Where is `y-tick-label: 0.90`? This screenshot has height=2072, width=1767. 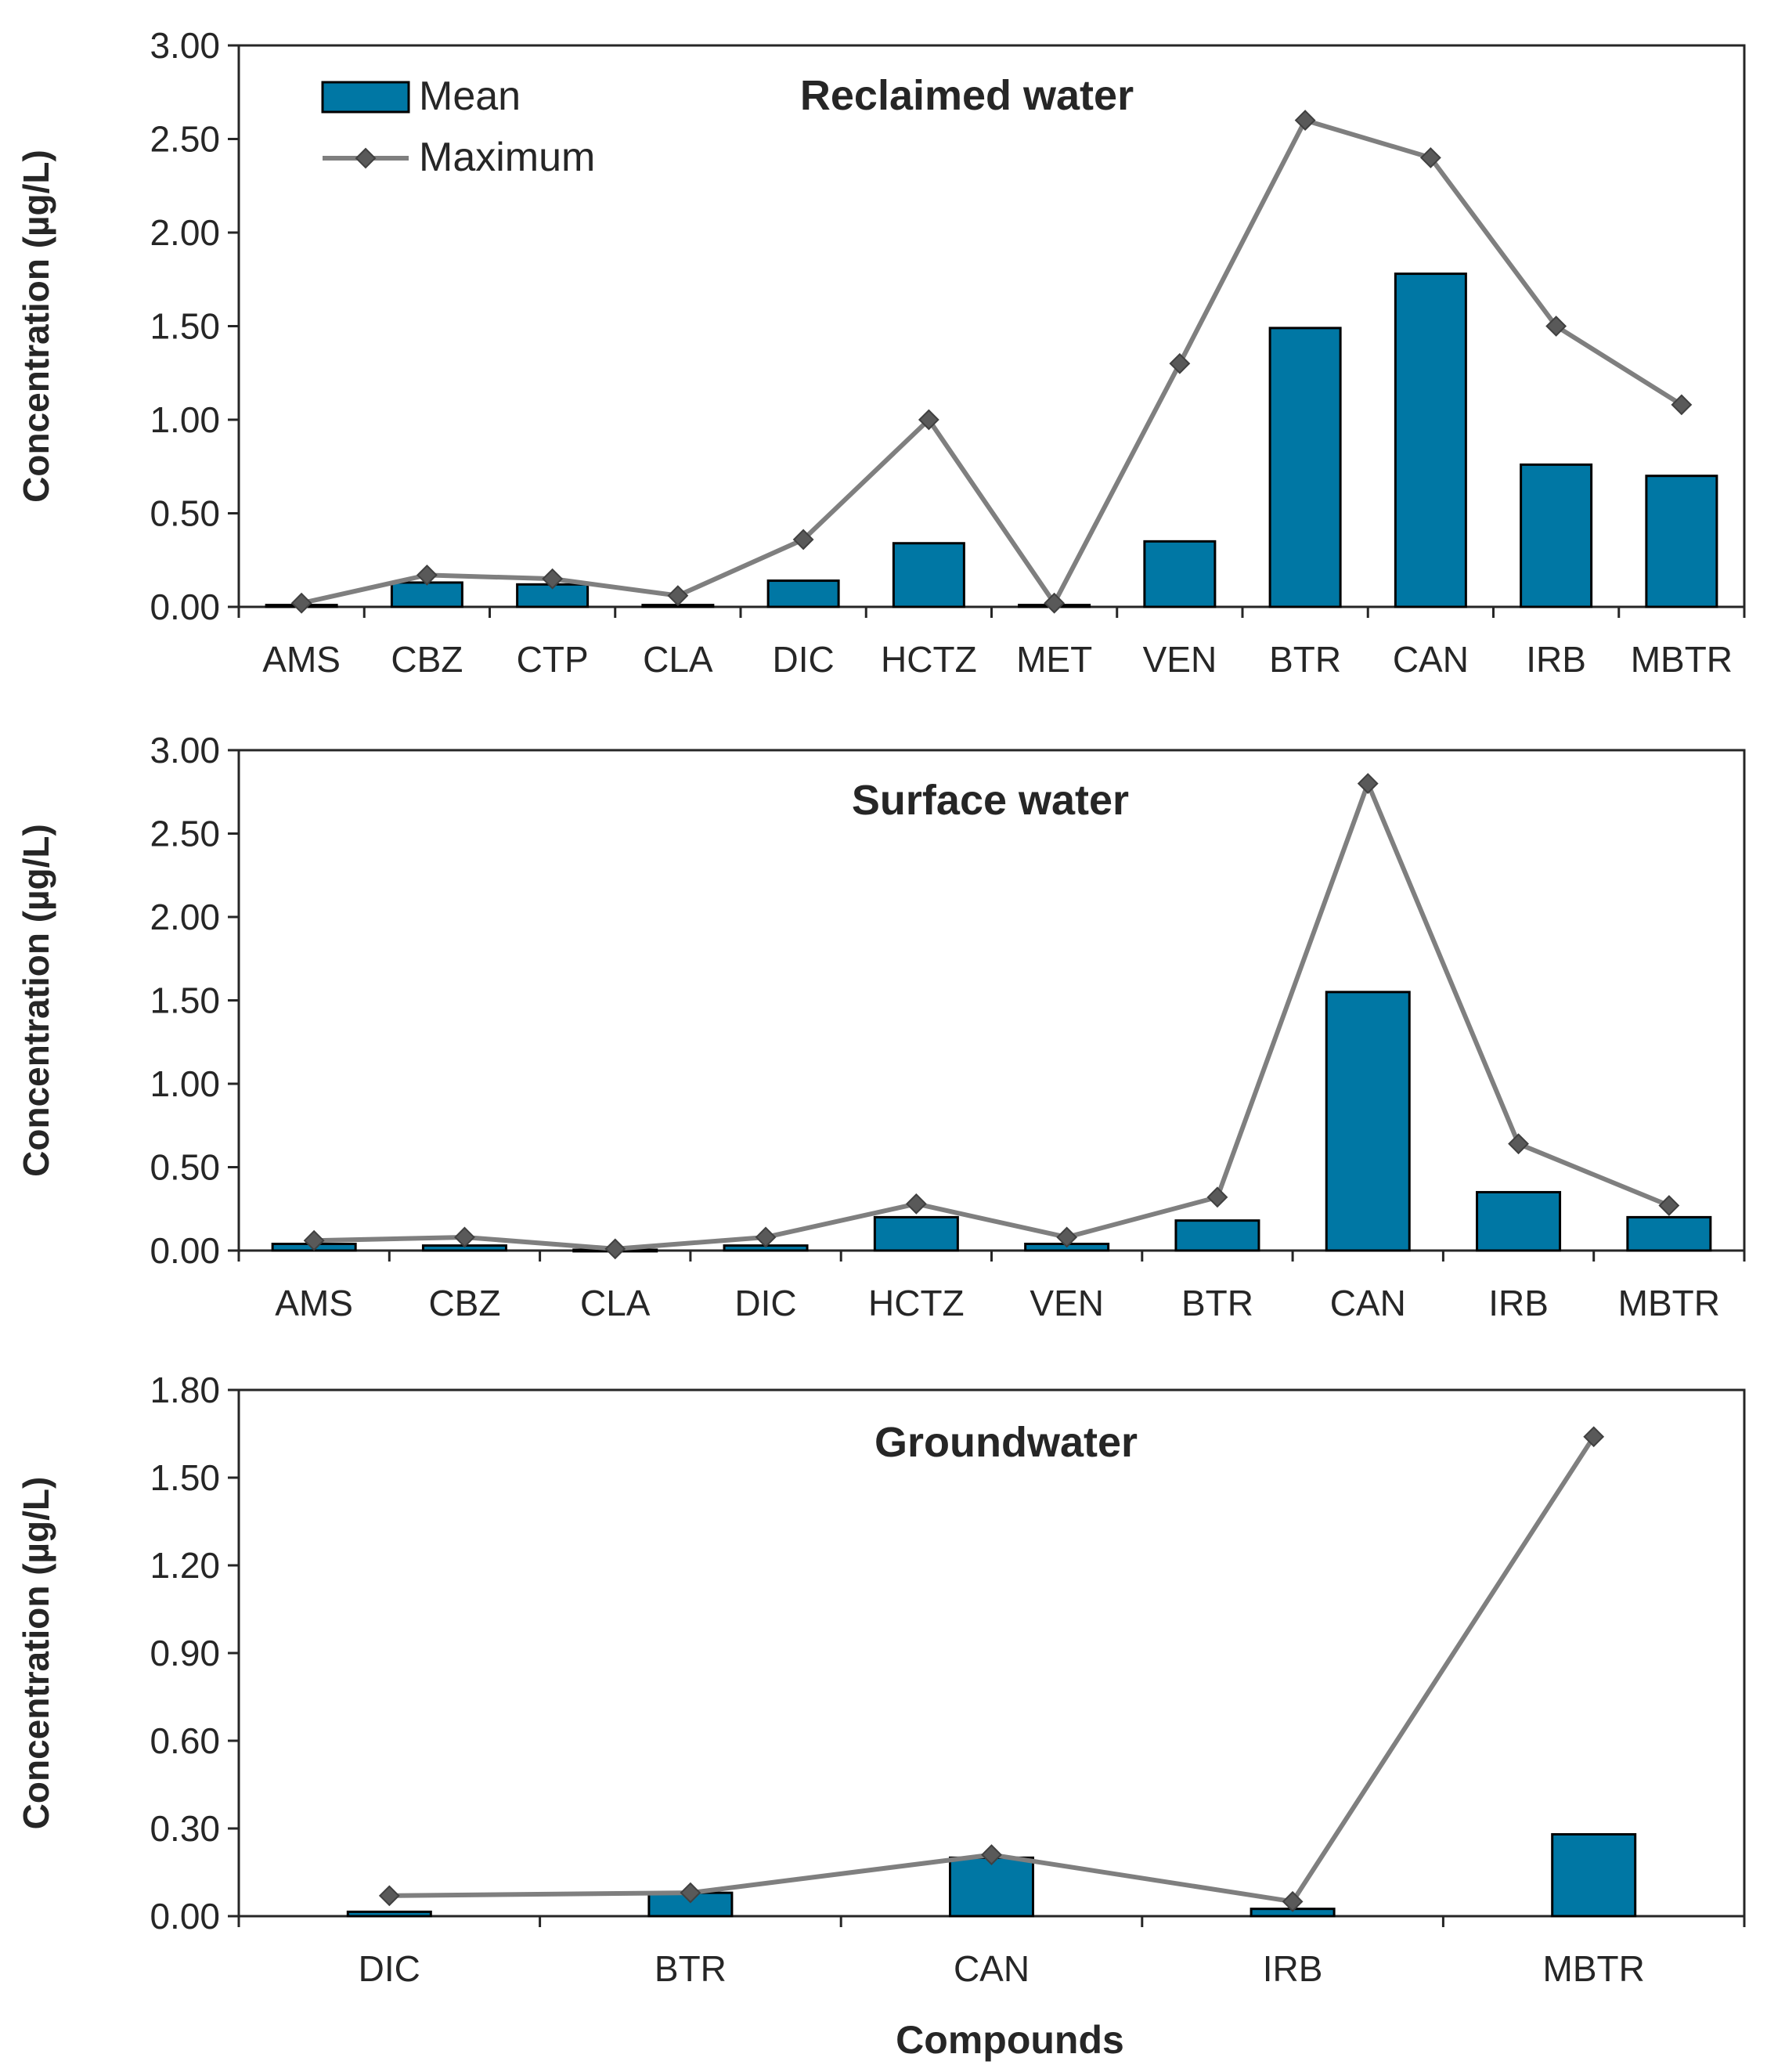
y-tick-label: 0.90 is located at coordinates (185, 1653).